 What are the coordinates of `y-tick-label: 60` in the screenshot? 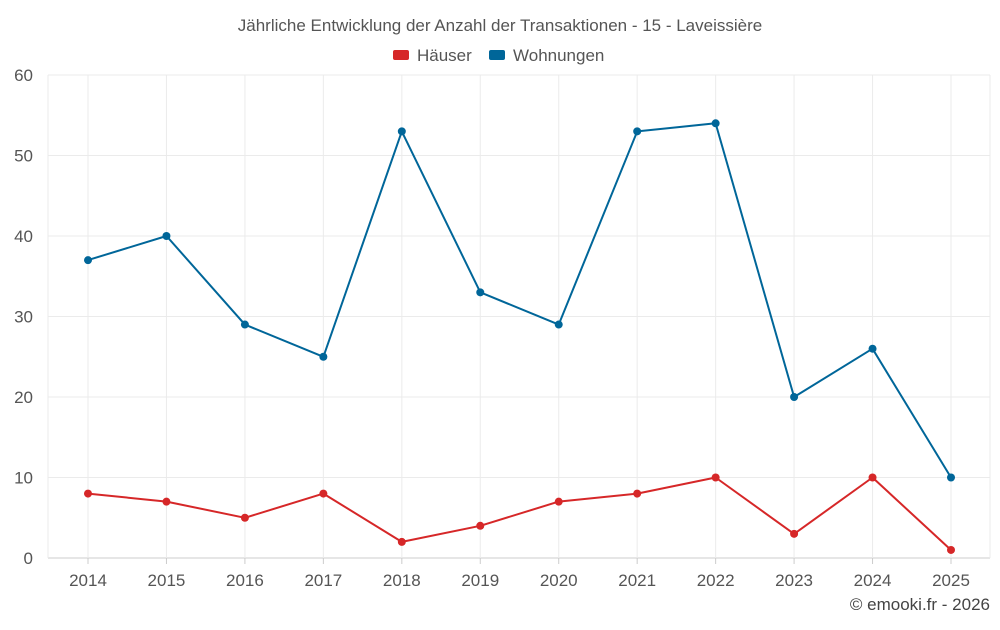 It's located at (23, 75).